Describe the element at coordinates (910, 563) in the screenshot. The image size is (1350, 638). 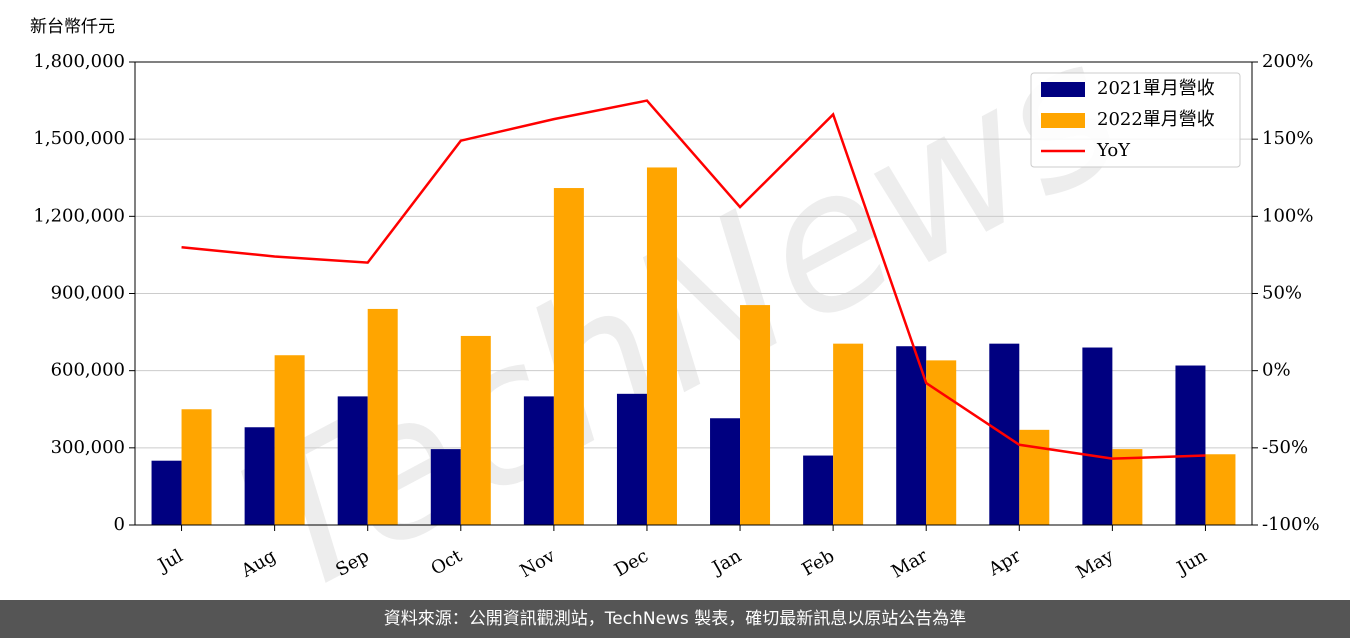
I see `x-tick-label: Mar` at that location.